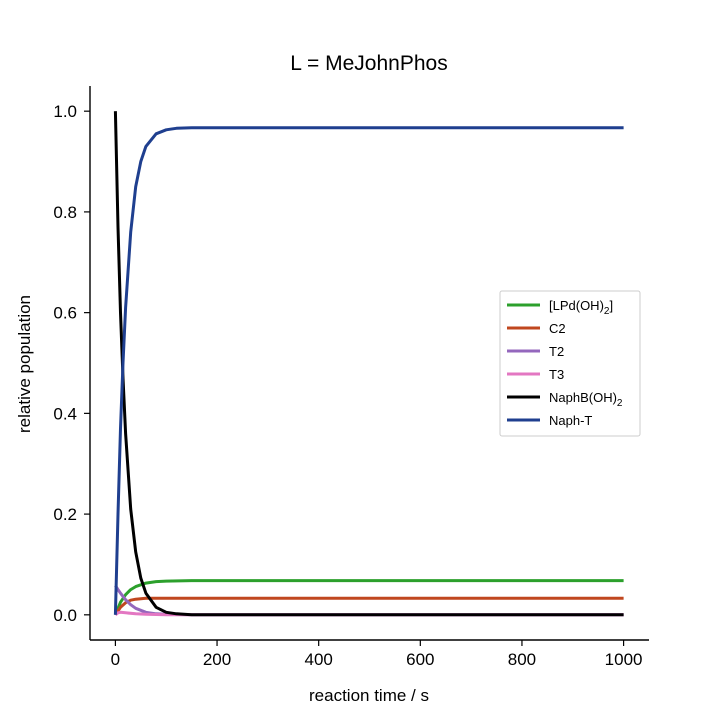  What do you see at coordinates (581, 307) in the screenshot?
I see `legend-label: [LPd(OH)2]` at bounding box center [581, 307].